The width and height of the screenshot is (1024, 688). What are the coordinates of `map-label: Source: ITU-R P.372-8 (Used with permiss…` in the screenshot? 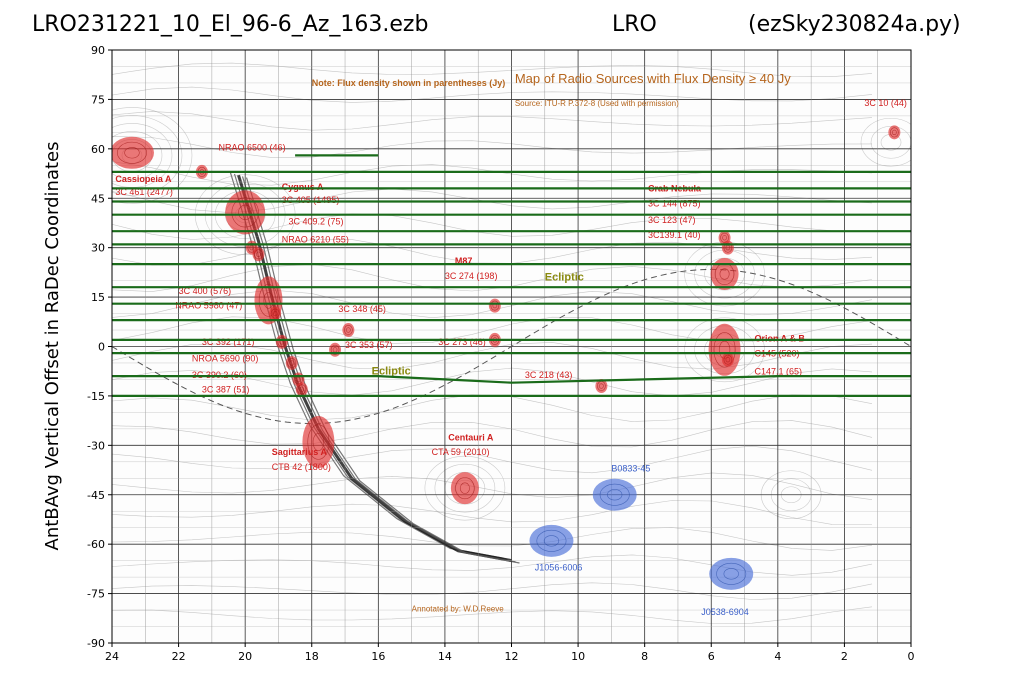 It's located at (597, 103).